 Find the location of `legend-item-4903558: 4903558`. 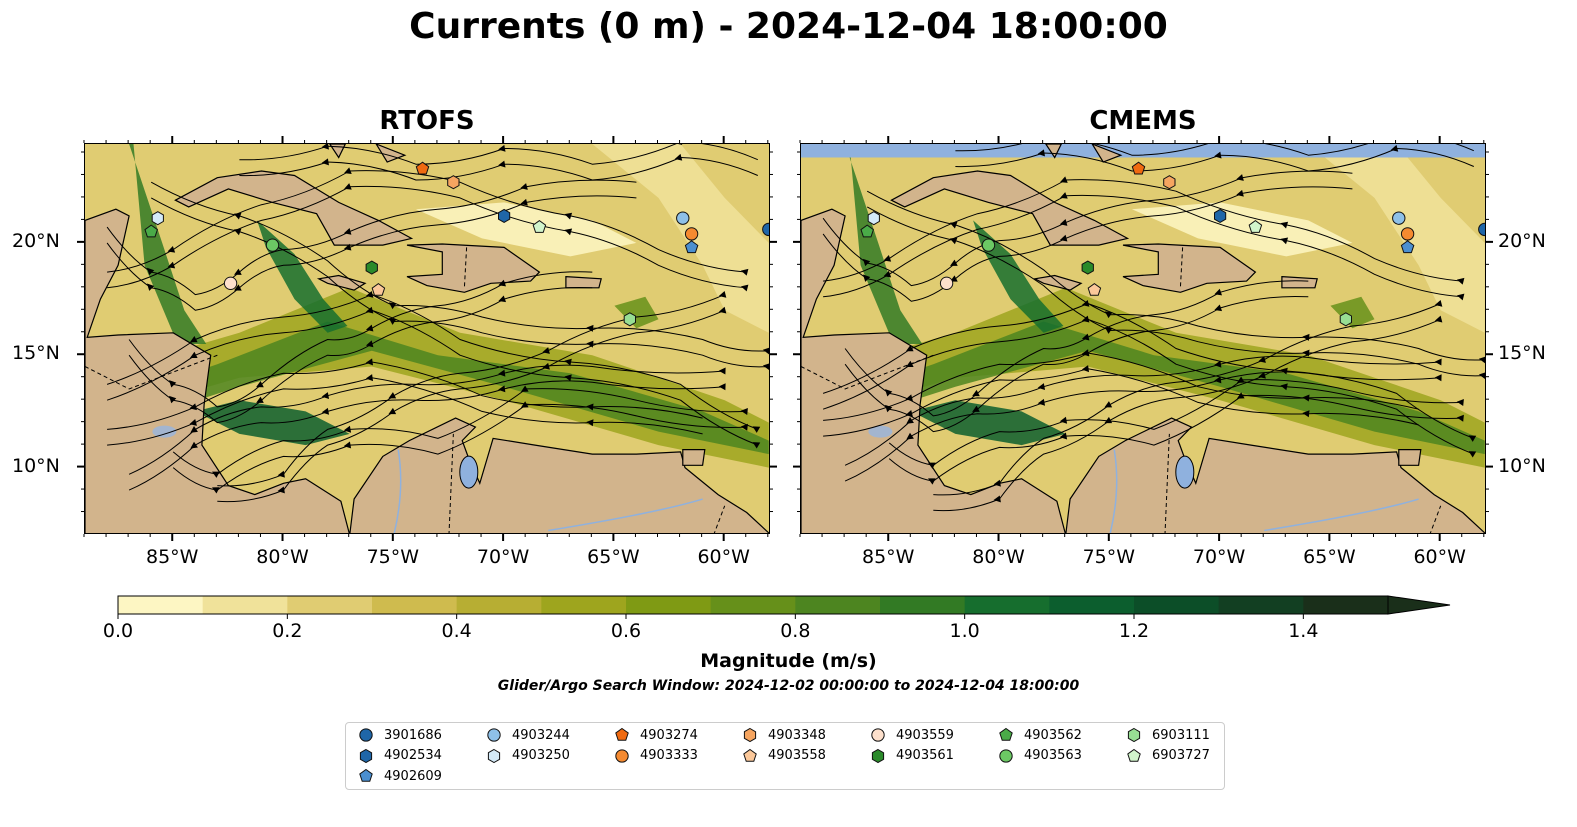

legend-item-4903558: 4903558 is located at coordinates (784, 756).